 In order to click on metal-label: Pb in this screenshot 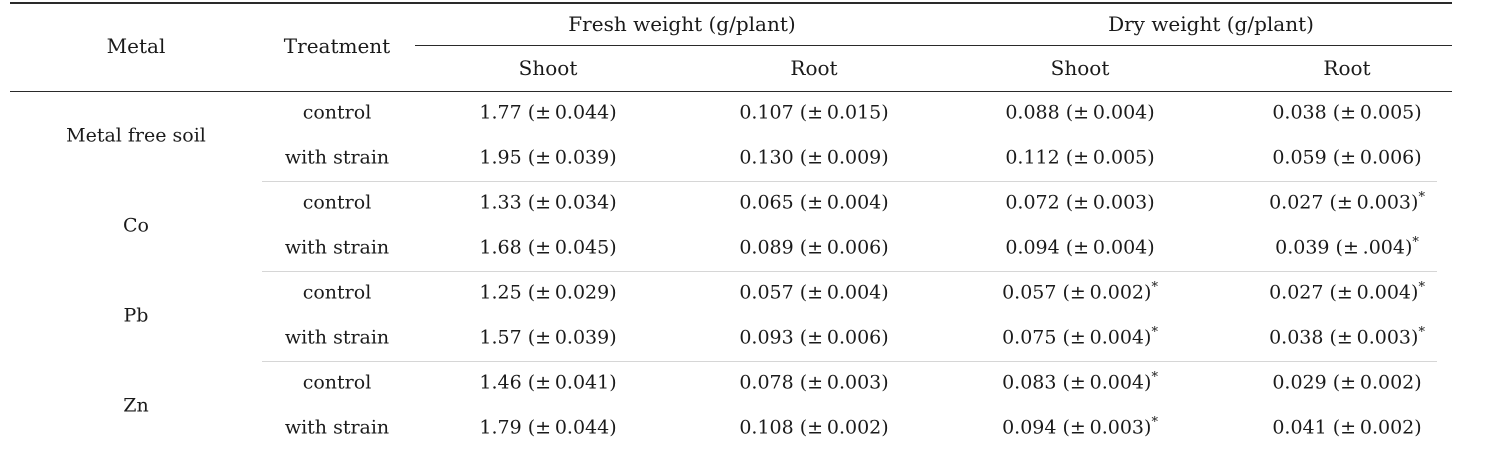, I will do `click(136, 315)`.